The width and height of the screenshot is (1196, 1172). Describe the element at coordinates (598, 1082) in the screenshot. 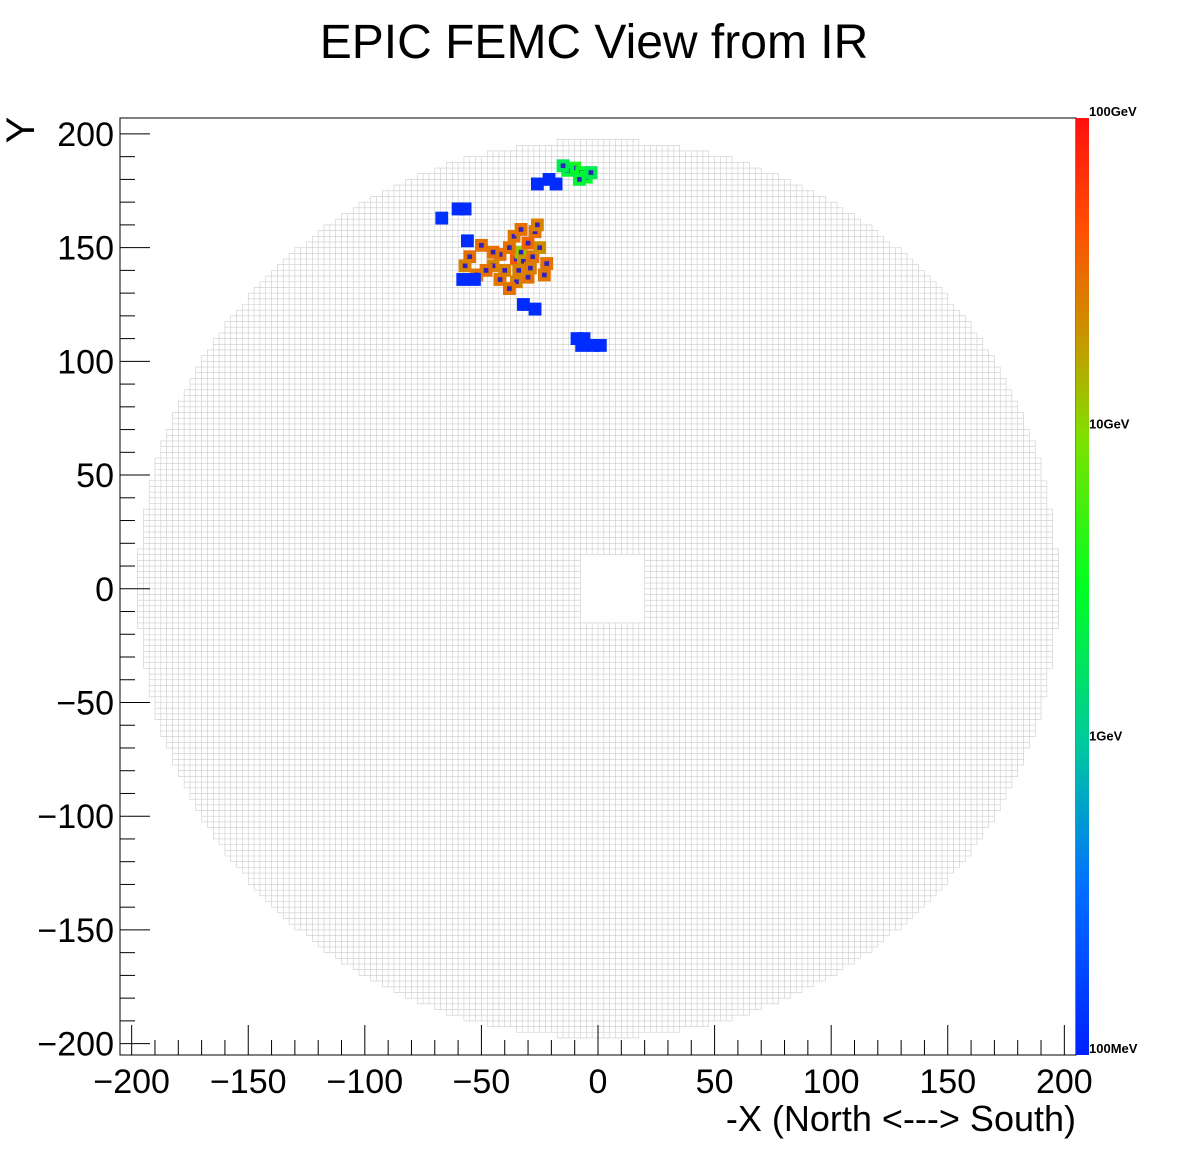

I see `x-tick-label: 0` at that location.